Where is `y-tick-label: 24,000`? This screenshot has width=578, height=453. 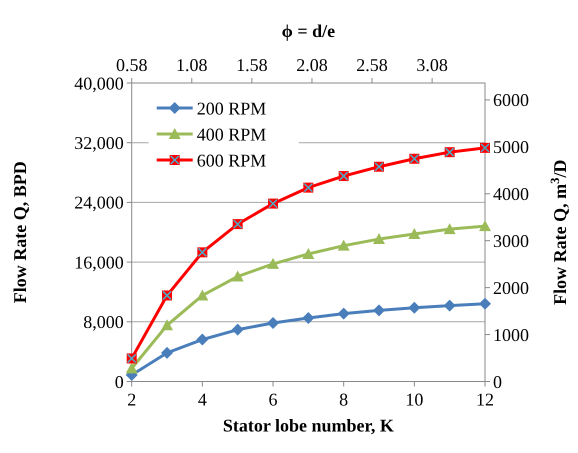
y-tick-label: 24,000 is located at coordinates (99, 202).